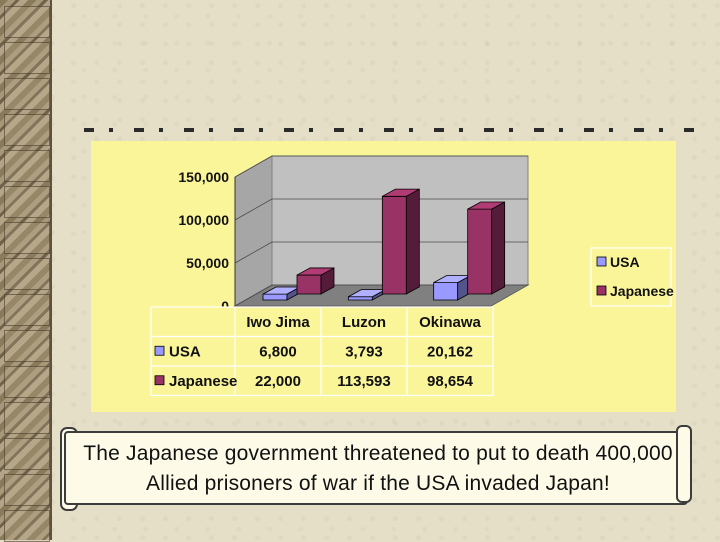 The height and width of the screenshot is (542, 720). Describe the element at coordinates (278, 322) in the screenshot. I see `x-category-label: Iwo Jima` at that location.